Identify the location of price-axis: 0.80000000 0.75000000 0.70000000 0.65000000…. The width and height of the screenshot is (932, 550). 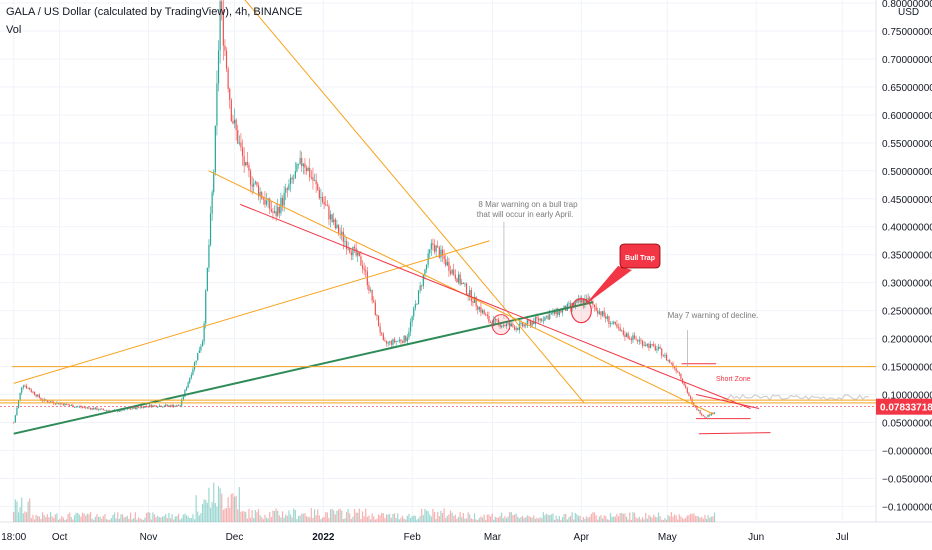
(904, 256).